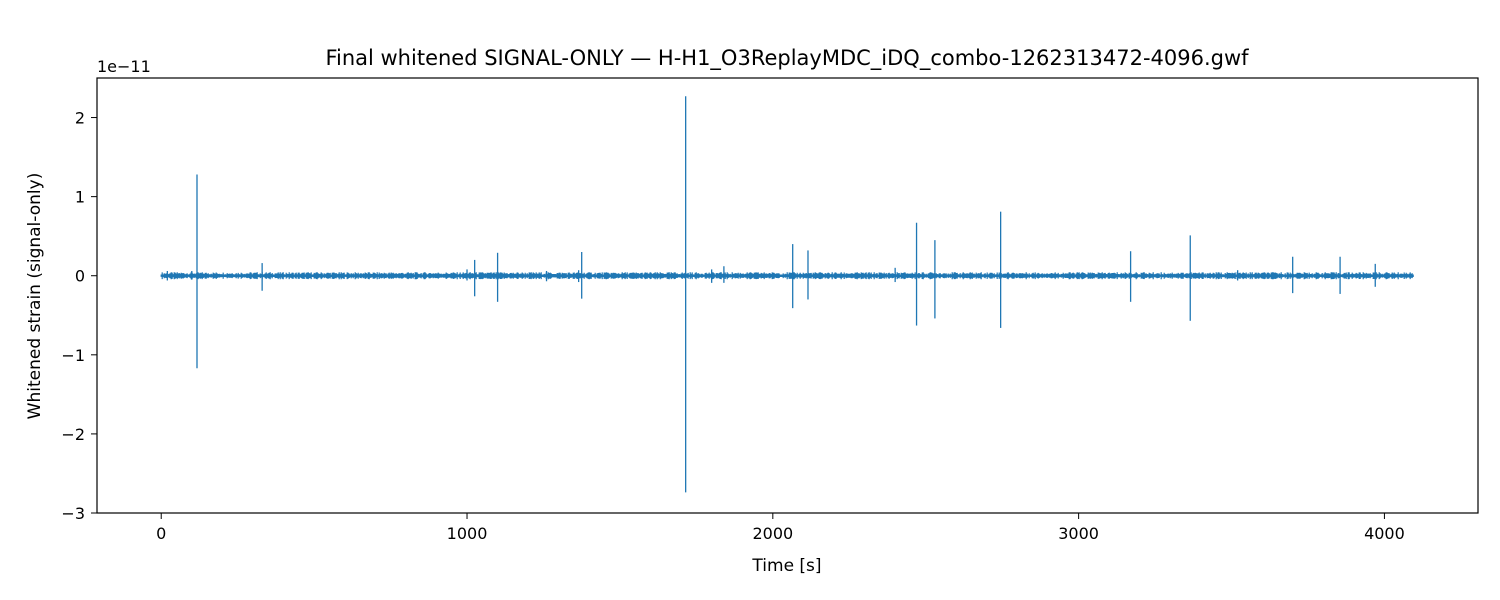 The width and height of the screenshot is (1500, 600). I want to click on x-axis: 0 1000 2000 3000 4000, so click(780, 528).